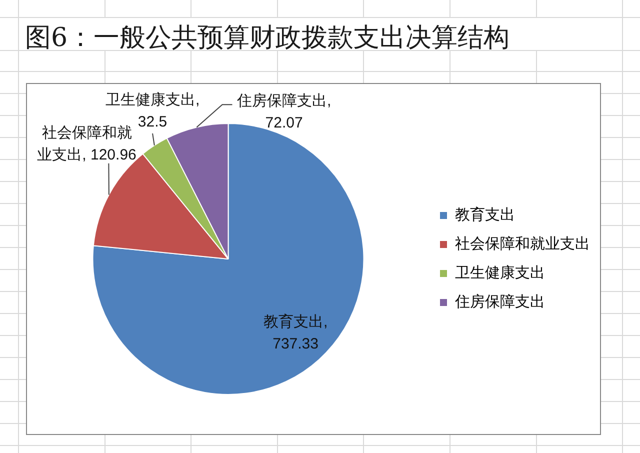  I want to click on data-label: 住房保障支出, 72.07, so click(284, 112).